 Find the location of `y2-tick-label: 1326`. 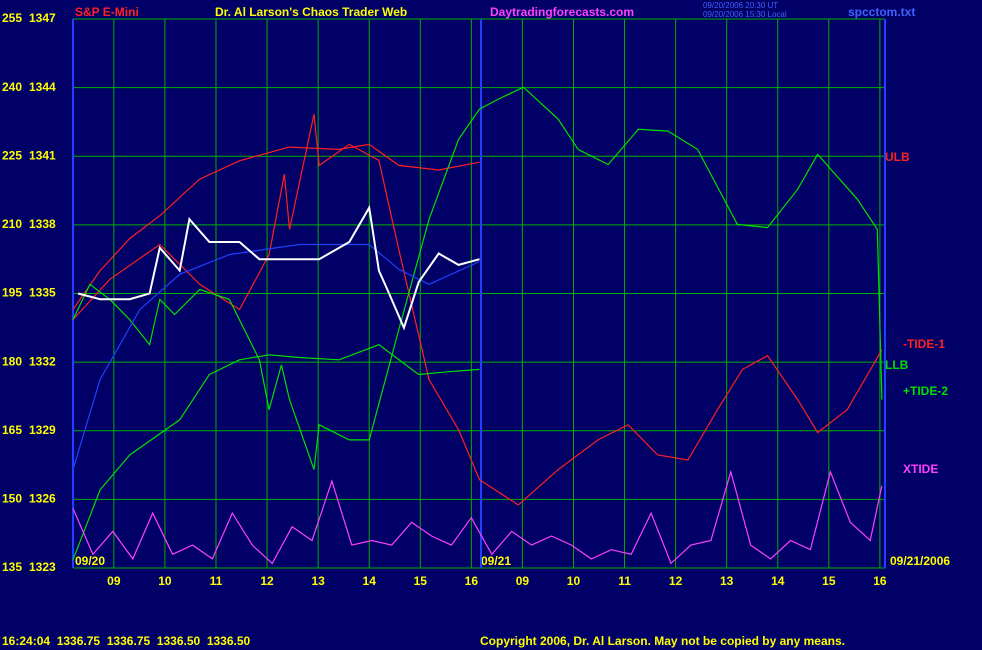

y2-tick-label: 1326 is located at coordinates (42, 499).